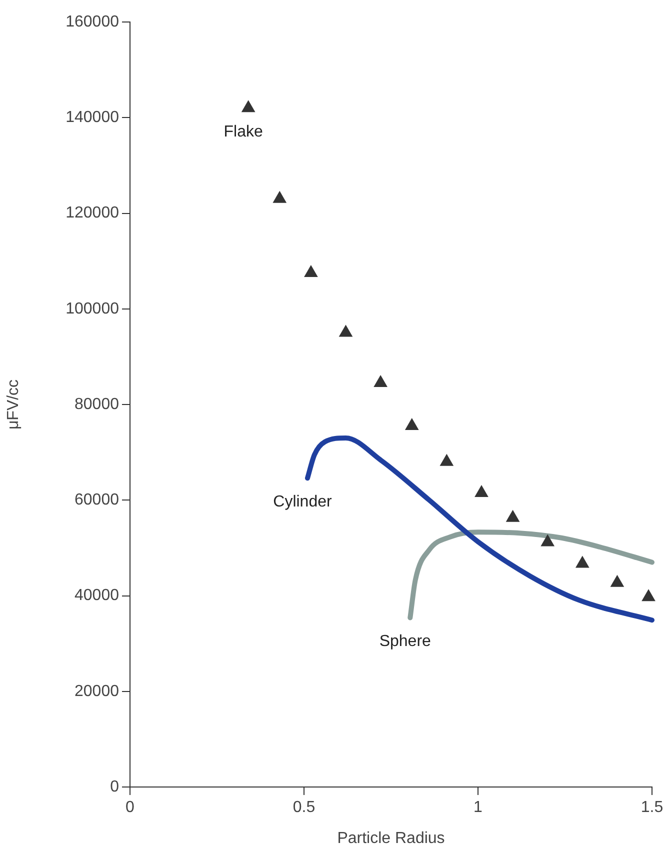 The width and height of the screenshot is (669, 852). What do you see at coordinates (652, 807) in the screenshot?
I see `x-tick-label: 1.5` at bounding box center [652, 807].